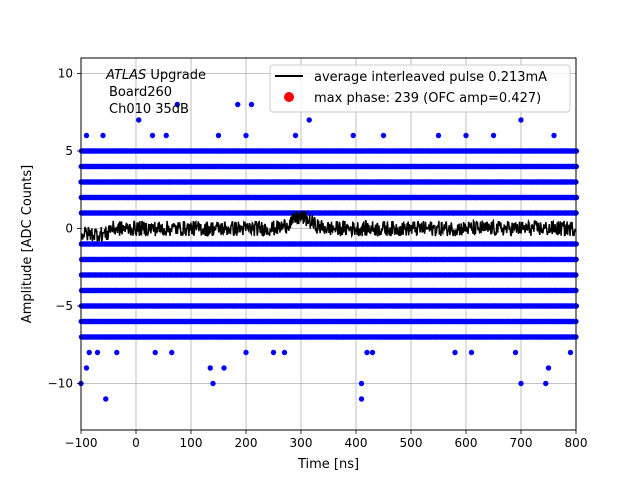 The height and width of the screenshot is (484, 640). What do you see at coordinates (191, 443) in the screenshot?
I see `x-tick-label: 100` at bounding box center [191, 443].